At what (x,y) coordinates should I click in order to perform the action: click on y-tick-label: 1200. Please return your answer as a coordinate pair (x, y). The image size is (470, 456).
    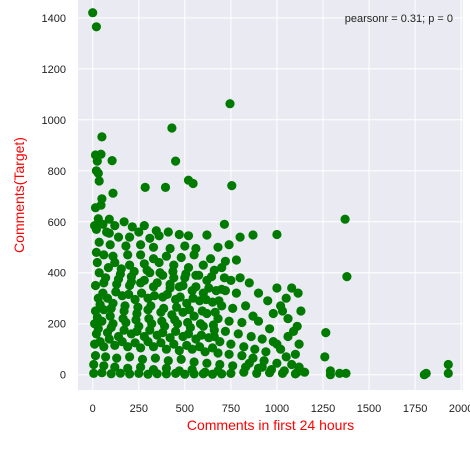
    Looking at the image, I should click on (54, 70).